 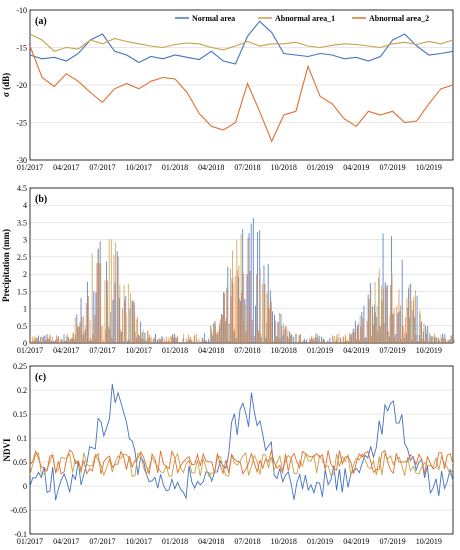 I want to click on panel-label: (c), so click(x=40, y=377).